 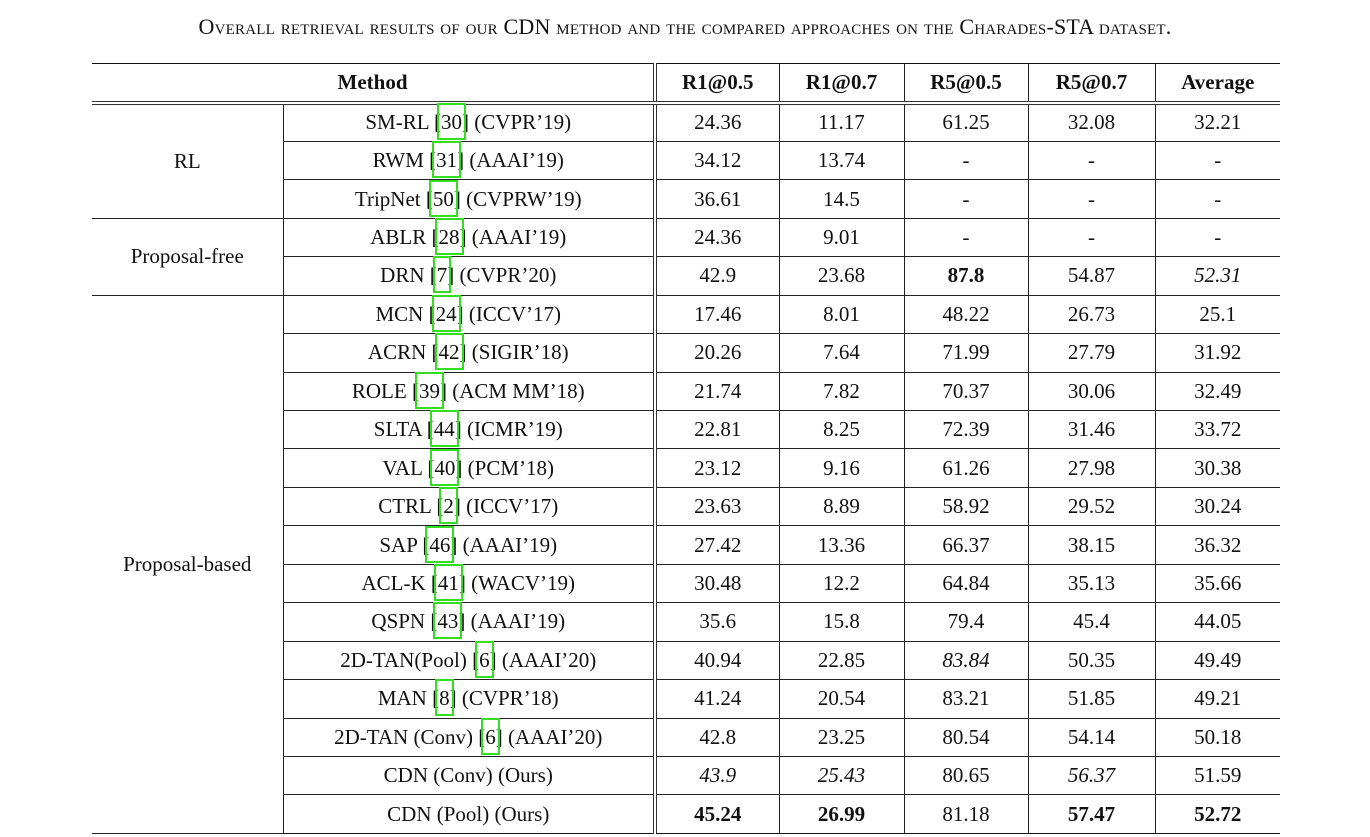 What do you see at coordinates (1091, 84) in the screenshot?
I see `header-r5-07: R5@0.7` at bounding box center [1091, 84].